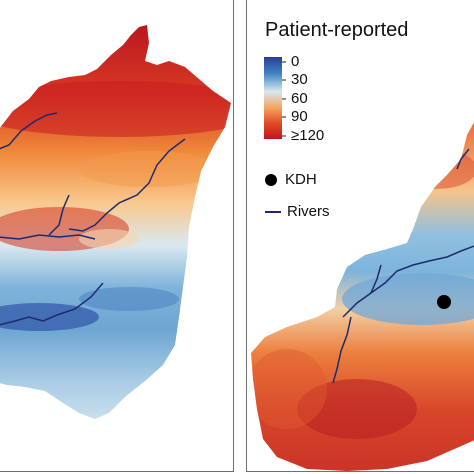 The image size is (474, 474). What do you see at coordinates (299, 98) in the screenshot?
I see `legend-tick-60: 60` at bounding box center [299, 98].